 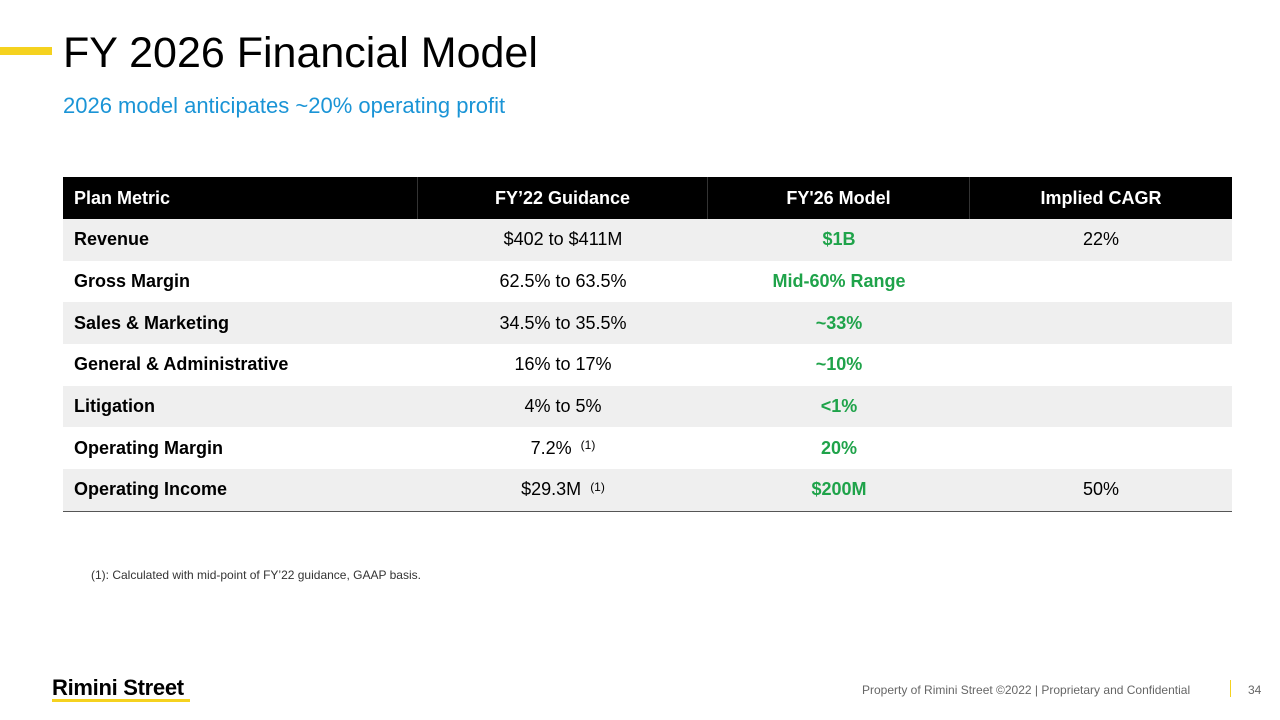 What do you see at coordinates (26, 51) in the screenshot?
I see `title-accent-bar` at bounding box center [26, 51].